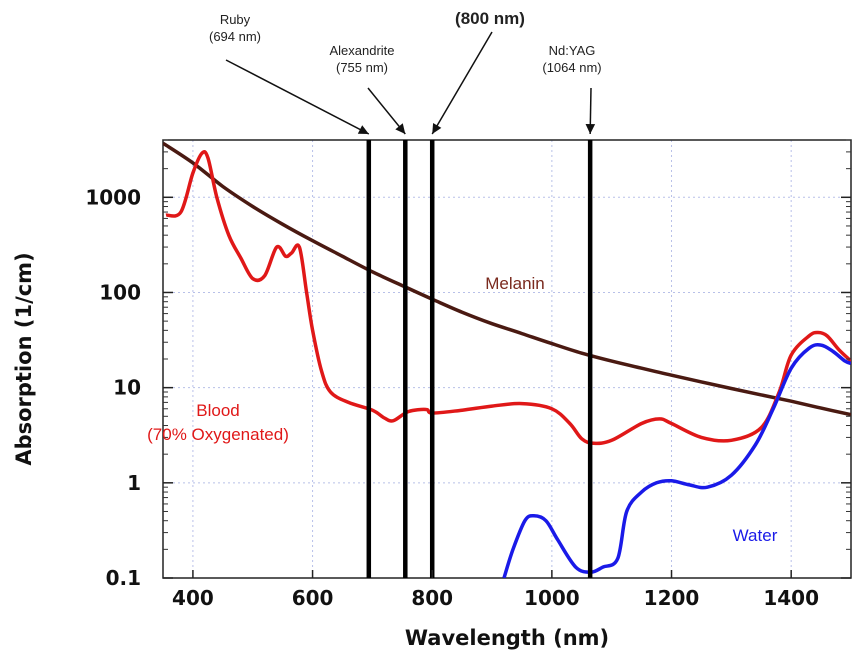 The image size is (861, 655). Describe the element at coordinates (552, 598) in the screenshot. I see `x-tick-label: 1000` at that location.